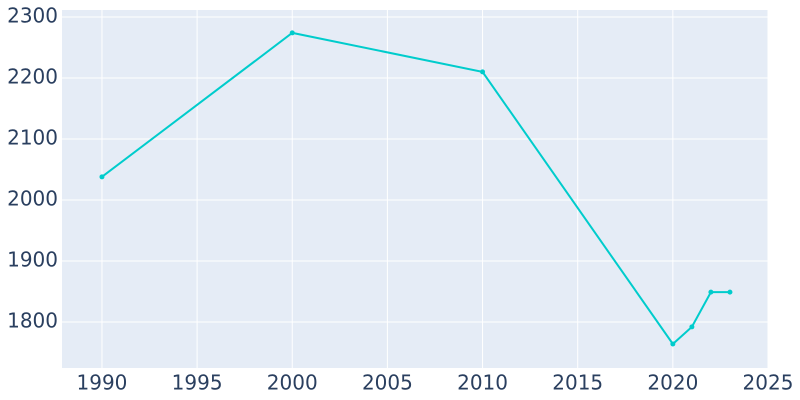 This screenshot has width=800, height=400. What do you see at coordinates (32, 321) in the screenshot?
I see `y-tick-label: 1800` at bounding box center [32, 321].